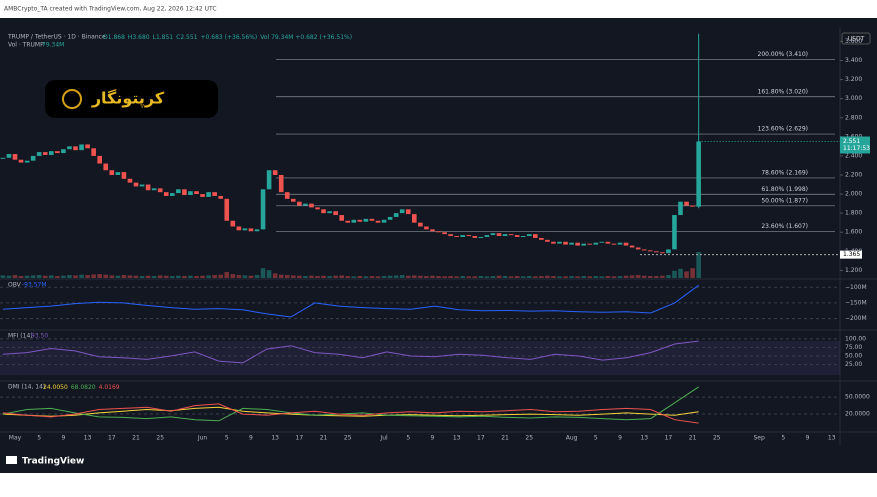  Describe the element at coordinates (300, 438) in the screenshot. I see `x-tick-label: 17` at that location.